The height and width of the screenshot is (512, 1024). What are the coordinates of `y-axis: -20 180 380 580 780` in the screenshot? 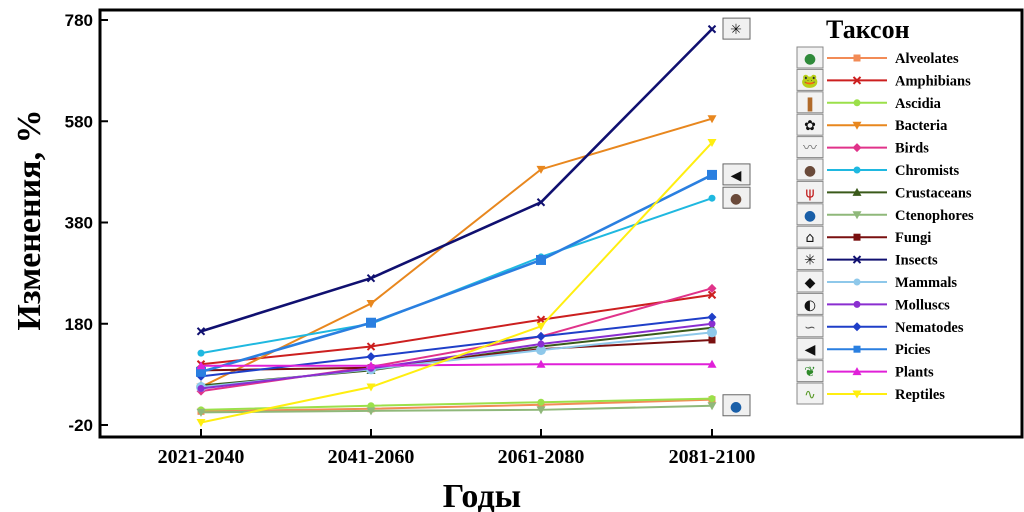 It's located at (86, 223).